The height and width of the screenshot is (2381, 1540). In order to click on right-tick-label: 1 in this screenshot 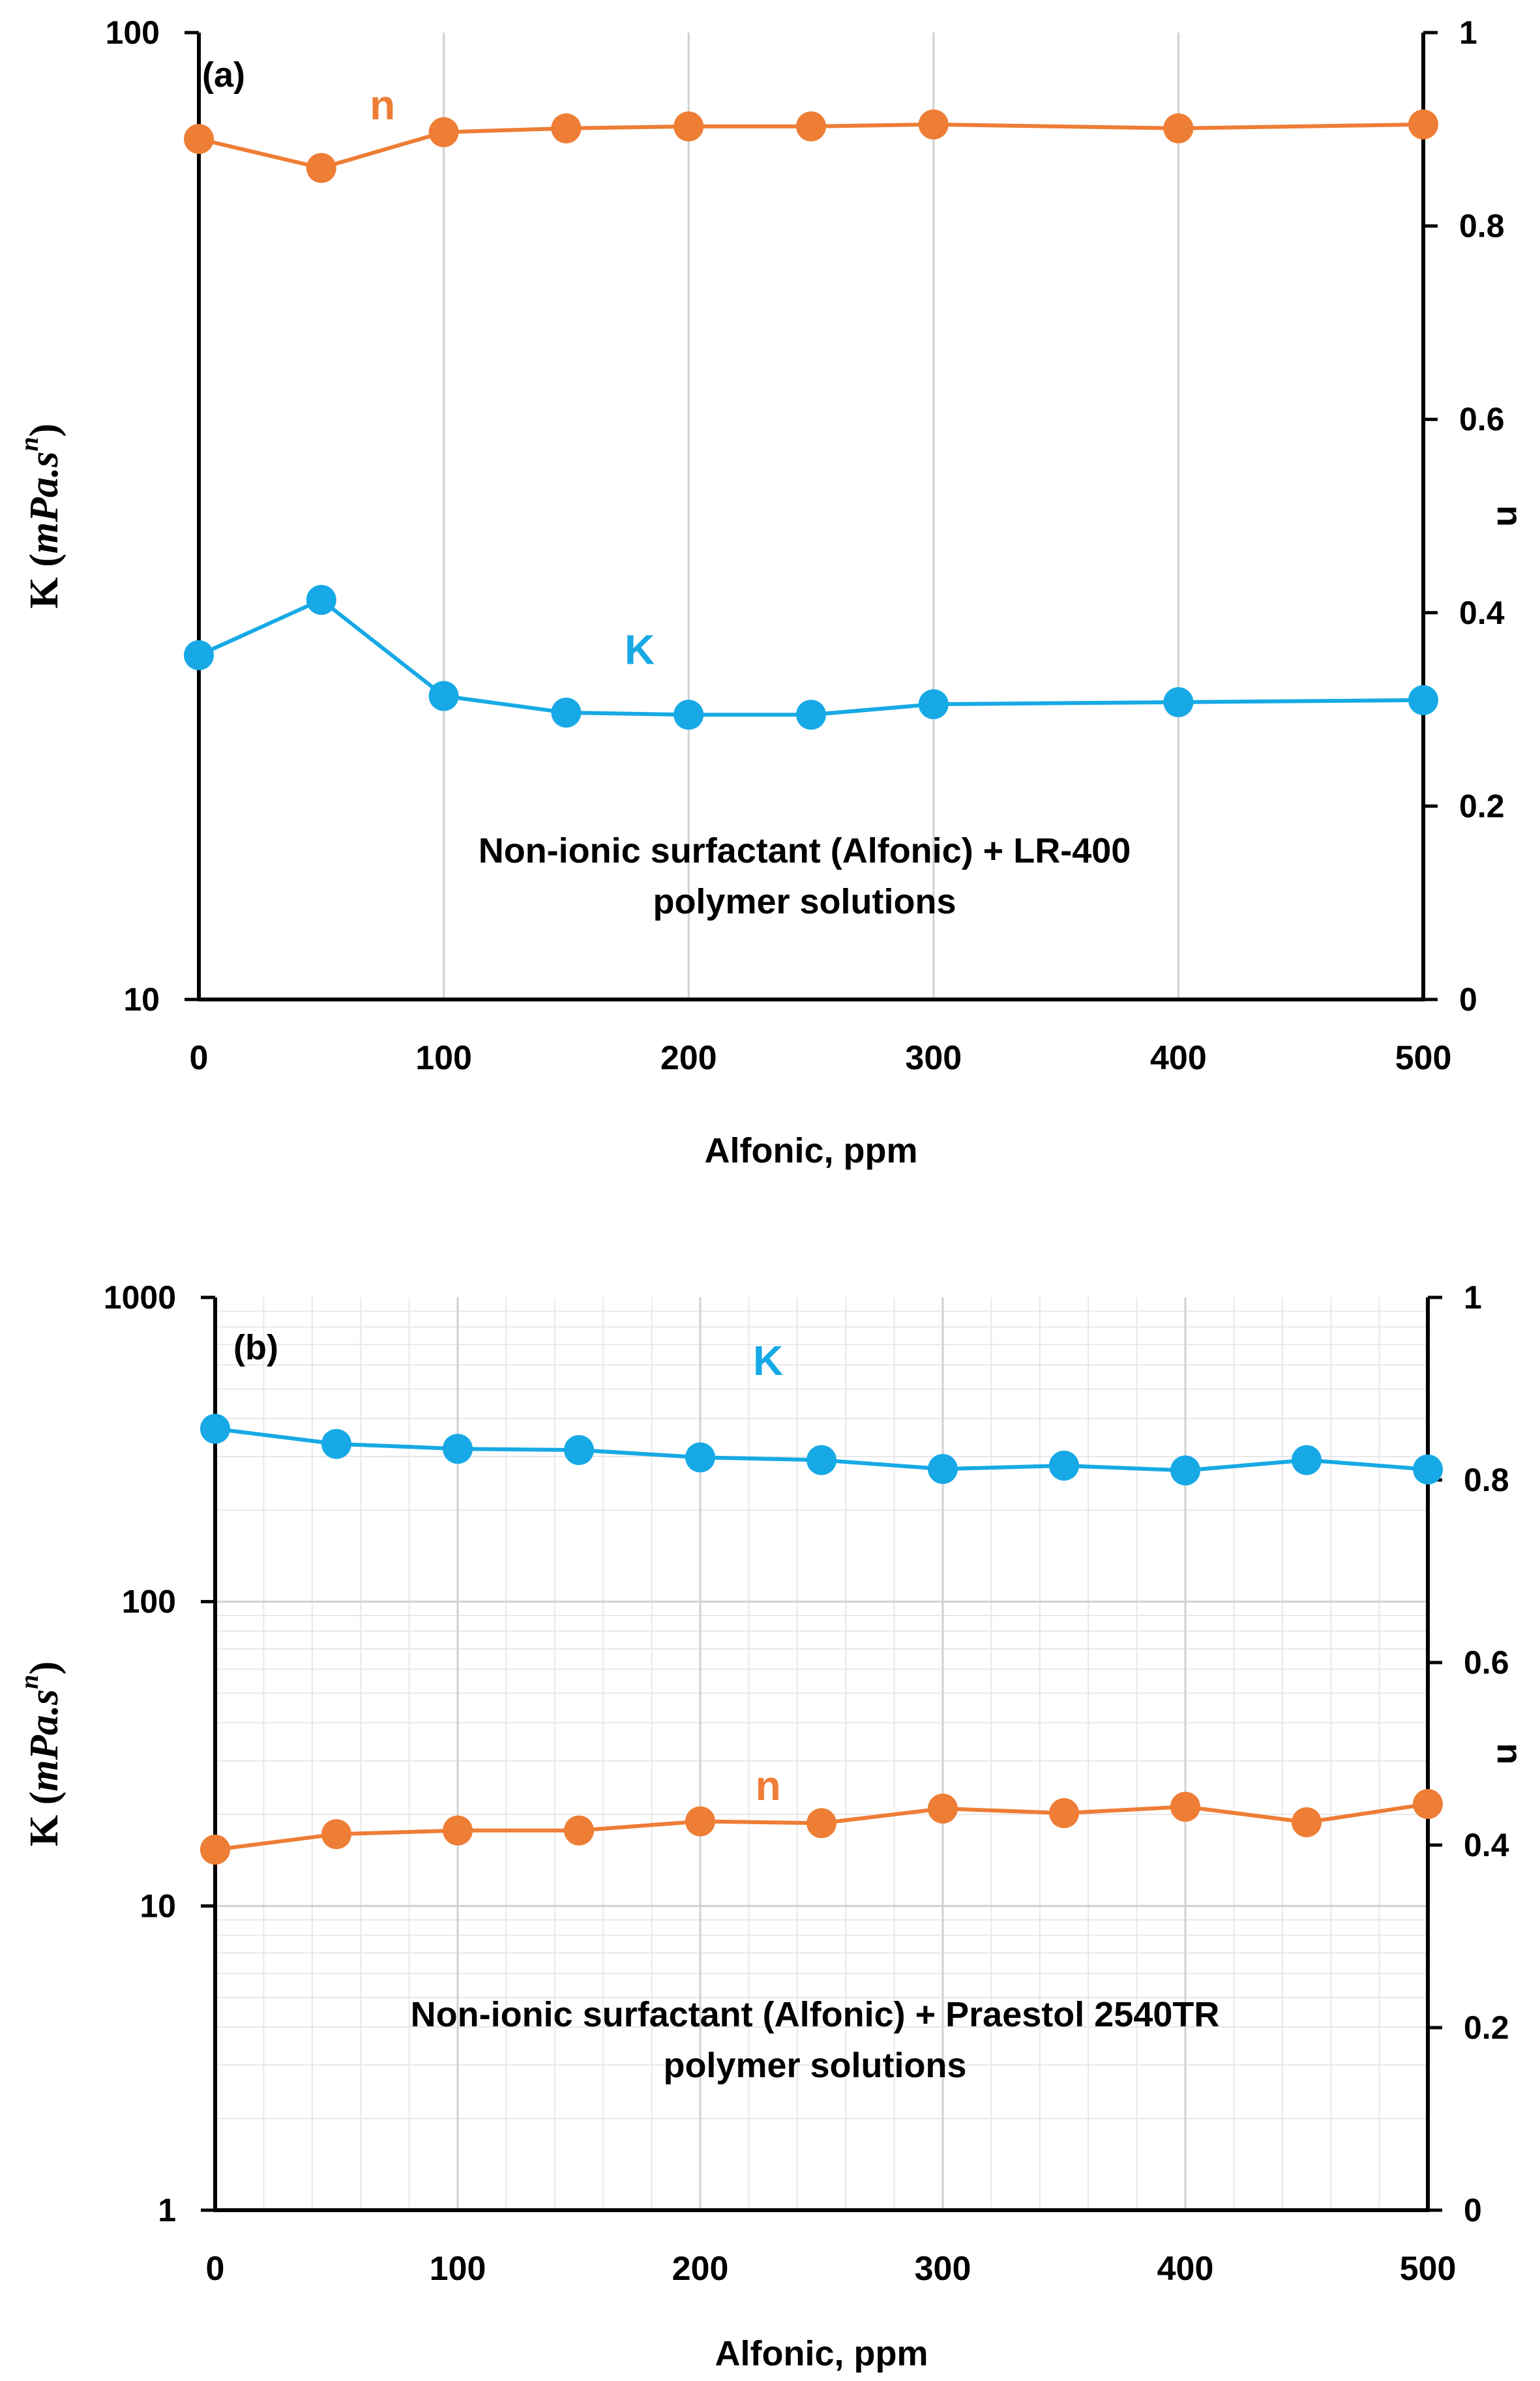, I will do `click(1468, 32)`.